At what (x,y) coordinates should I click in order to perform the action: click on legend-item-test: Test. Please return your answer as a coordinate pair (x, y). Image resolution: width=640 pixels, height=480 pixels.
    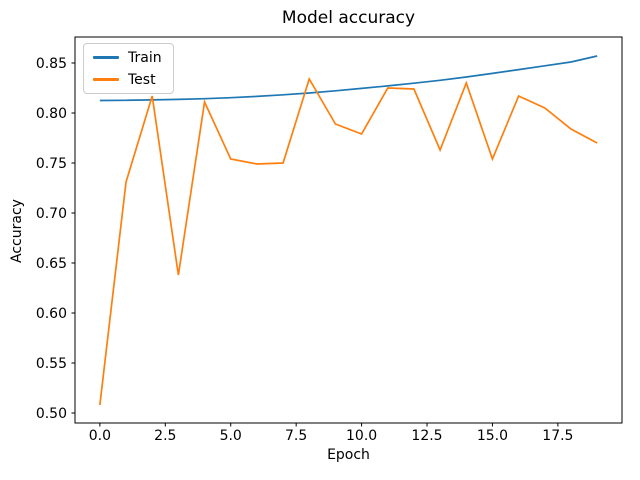
    Looking at the image, I should click on (127, 79).